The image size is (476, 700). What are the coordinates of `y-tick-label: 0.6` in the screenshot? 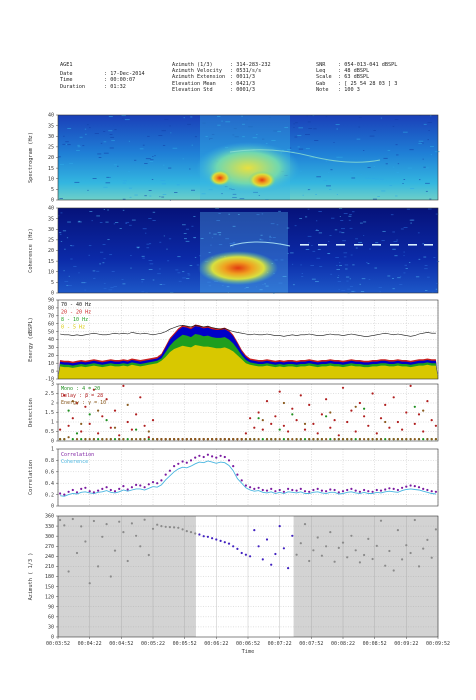 It's located at (49, 473).